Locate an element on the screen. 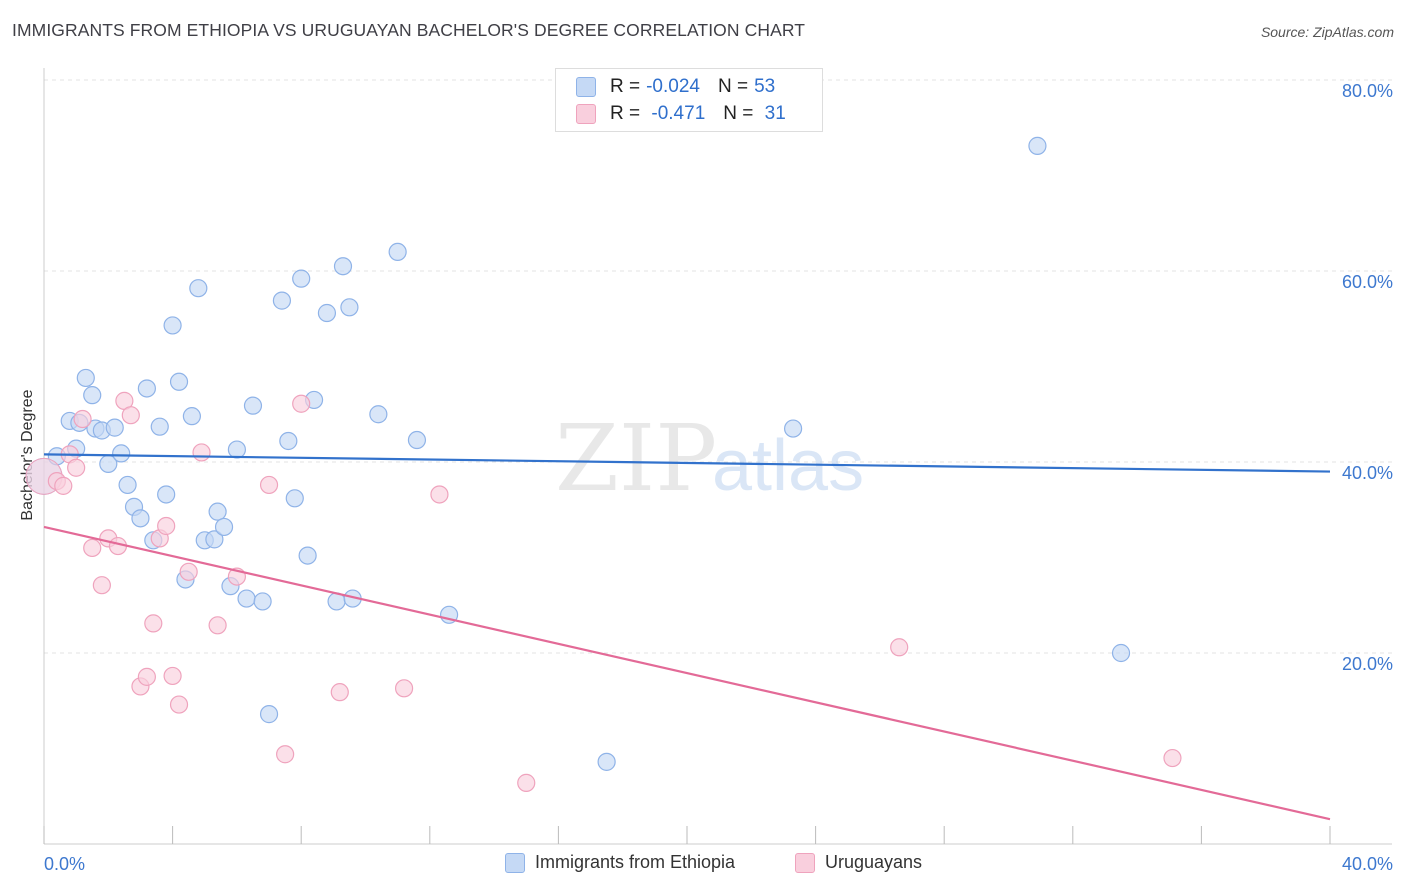  x-tick-label: 0.0% is located at coordinates (64, 864).